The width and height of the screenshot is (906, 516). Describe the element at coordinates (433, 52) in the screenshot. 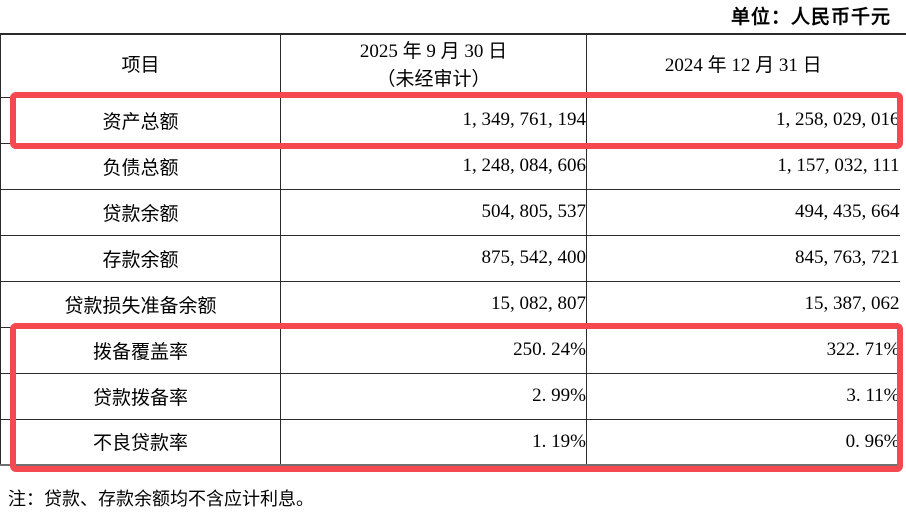

I see `header-2025-date: 2025 年 9 月 30 日` at that location.